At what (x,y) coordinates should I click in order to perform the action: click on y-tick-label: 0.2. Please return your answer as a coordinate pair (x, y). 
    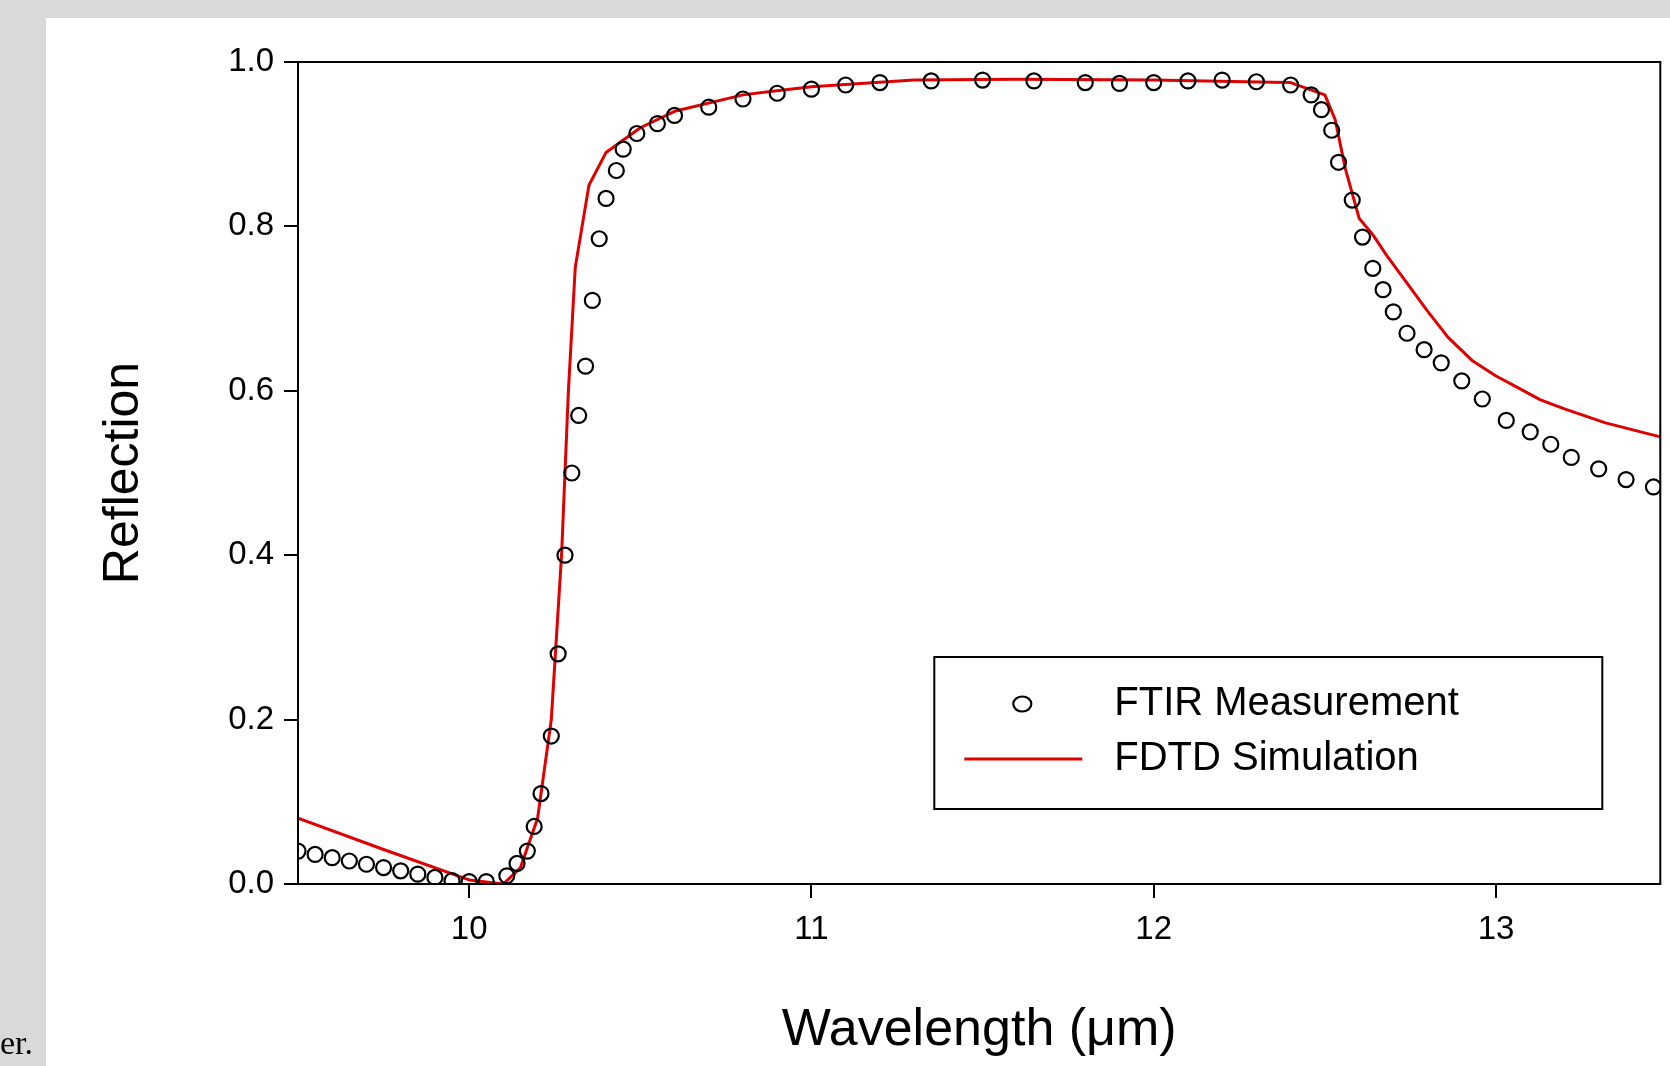
    Looking at the image, I should click on (251, 717).